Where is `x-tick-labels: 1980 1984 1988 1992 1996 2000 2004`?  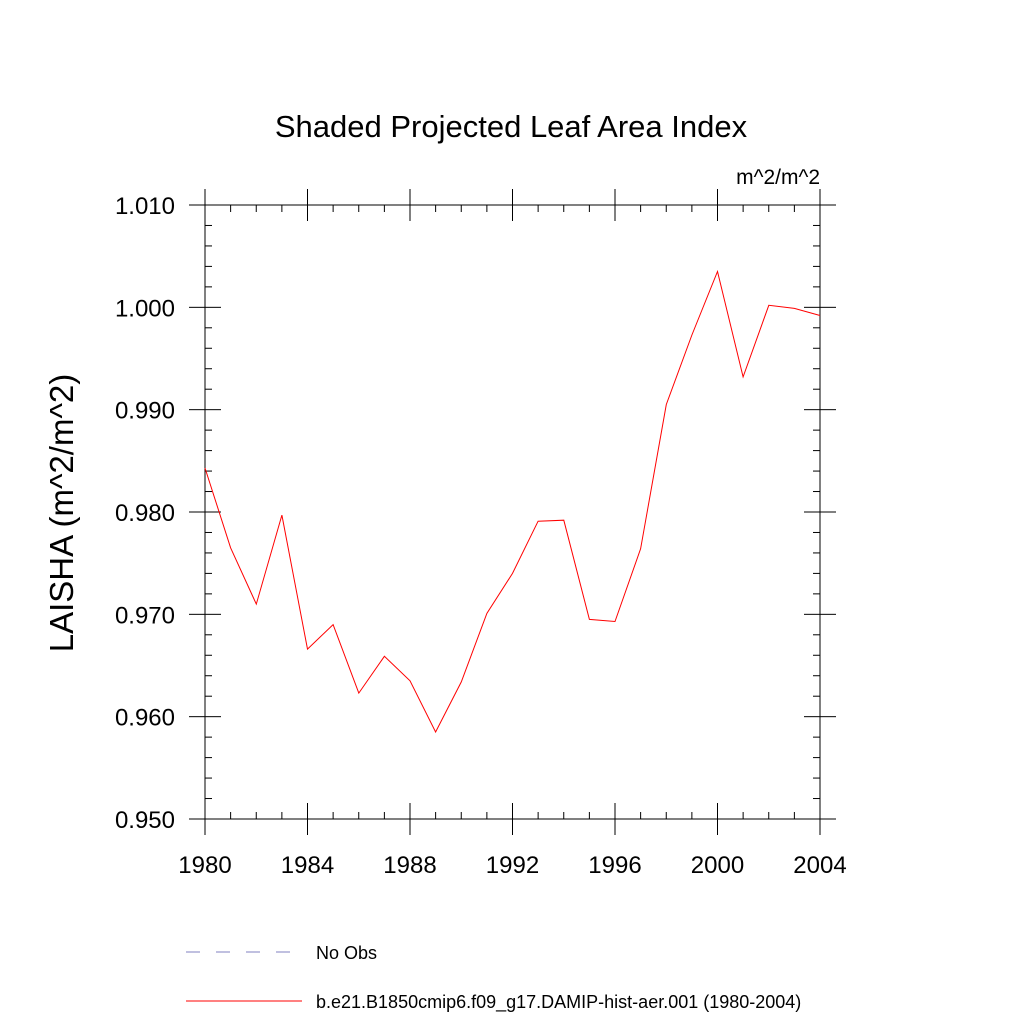
x-tick-labels: 1980 1984 1988 1992 1996 2000 2004 is located at coordinates (512, 865).